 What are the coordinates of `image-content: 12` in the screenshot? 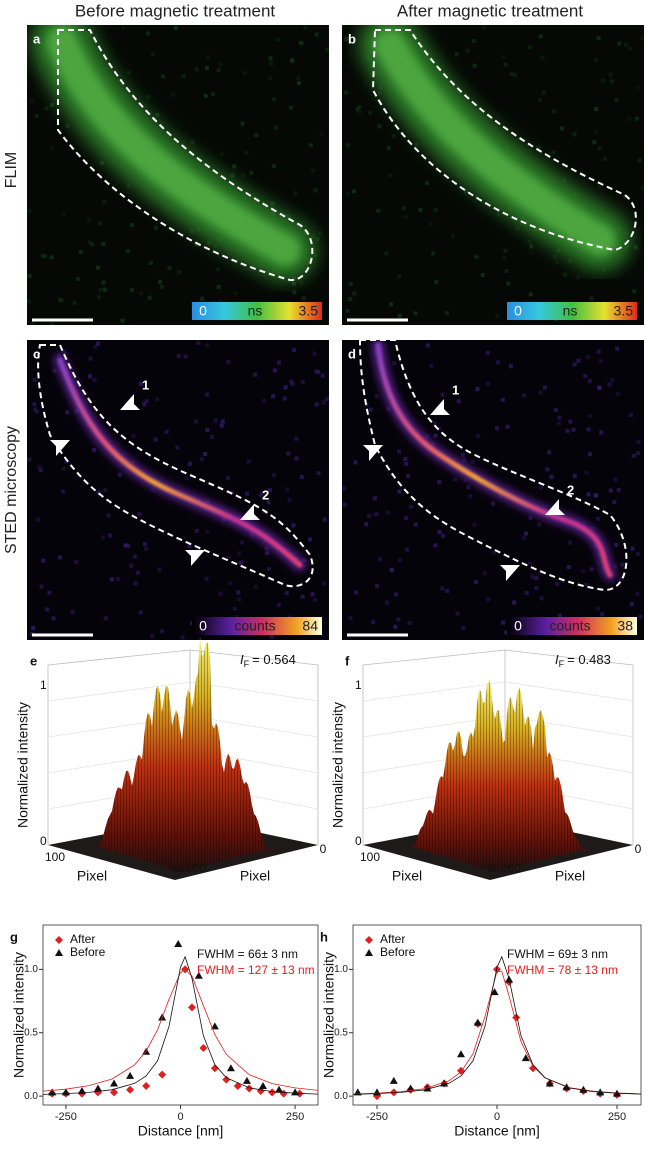 It's located at (178, 490).